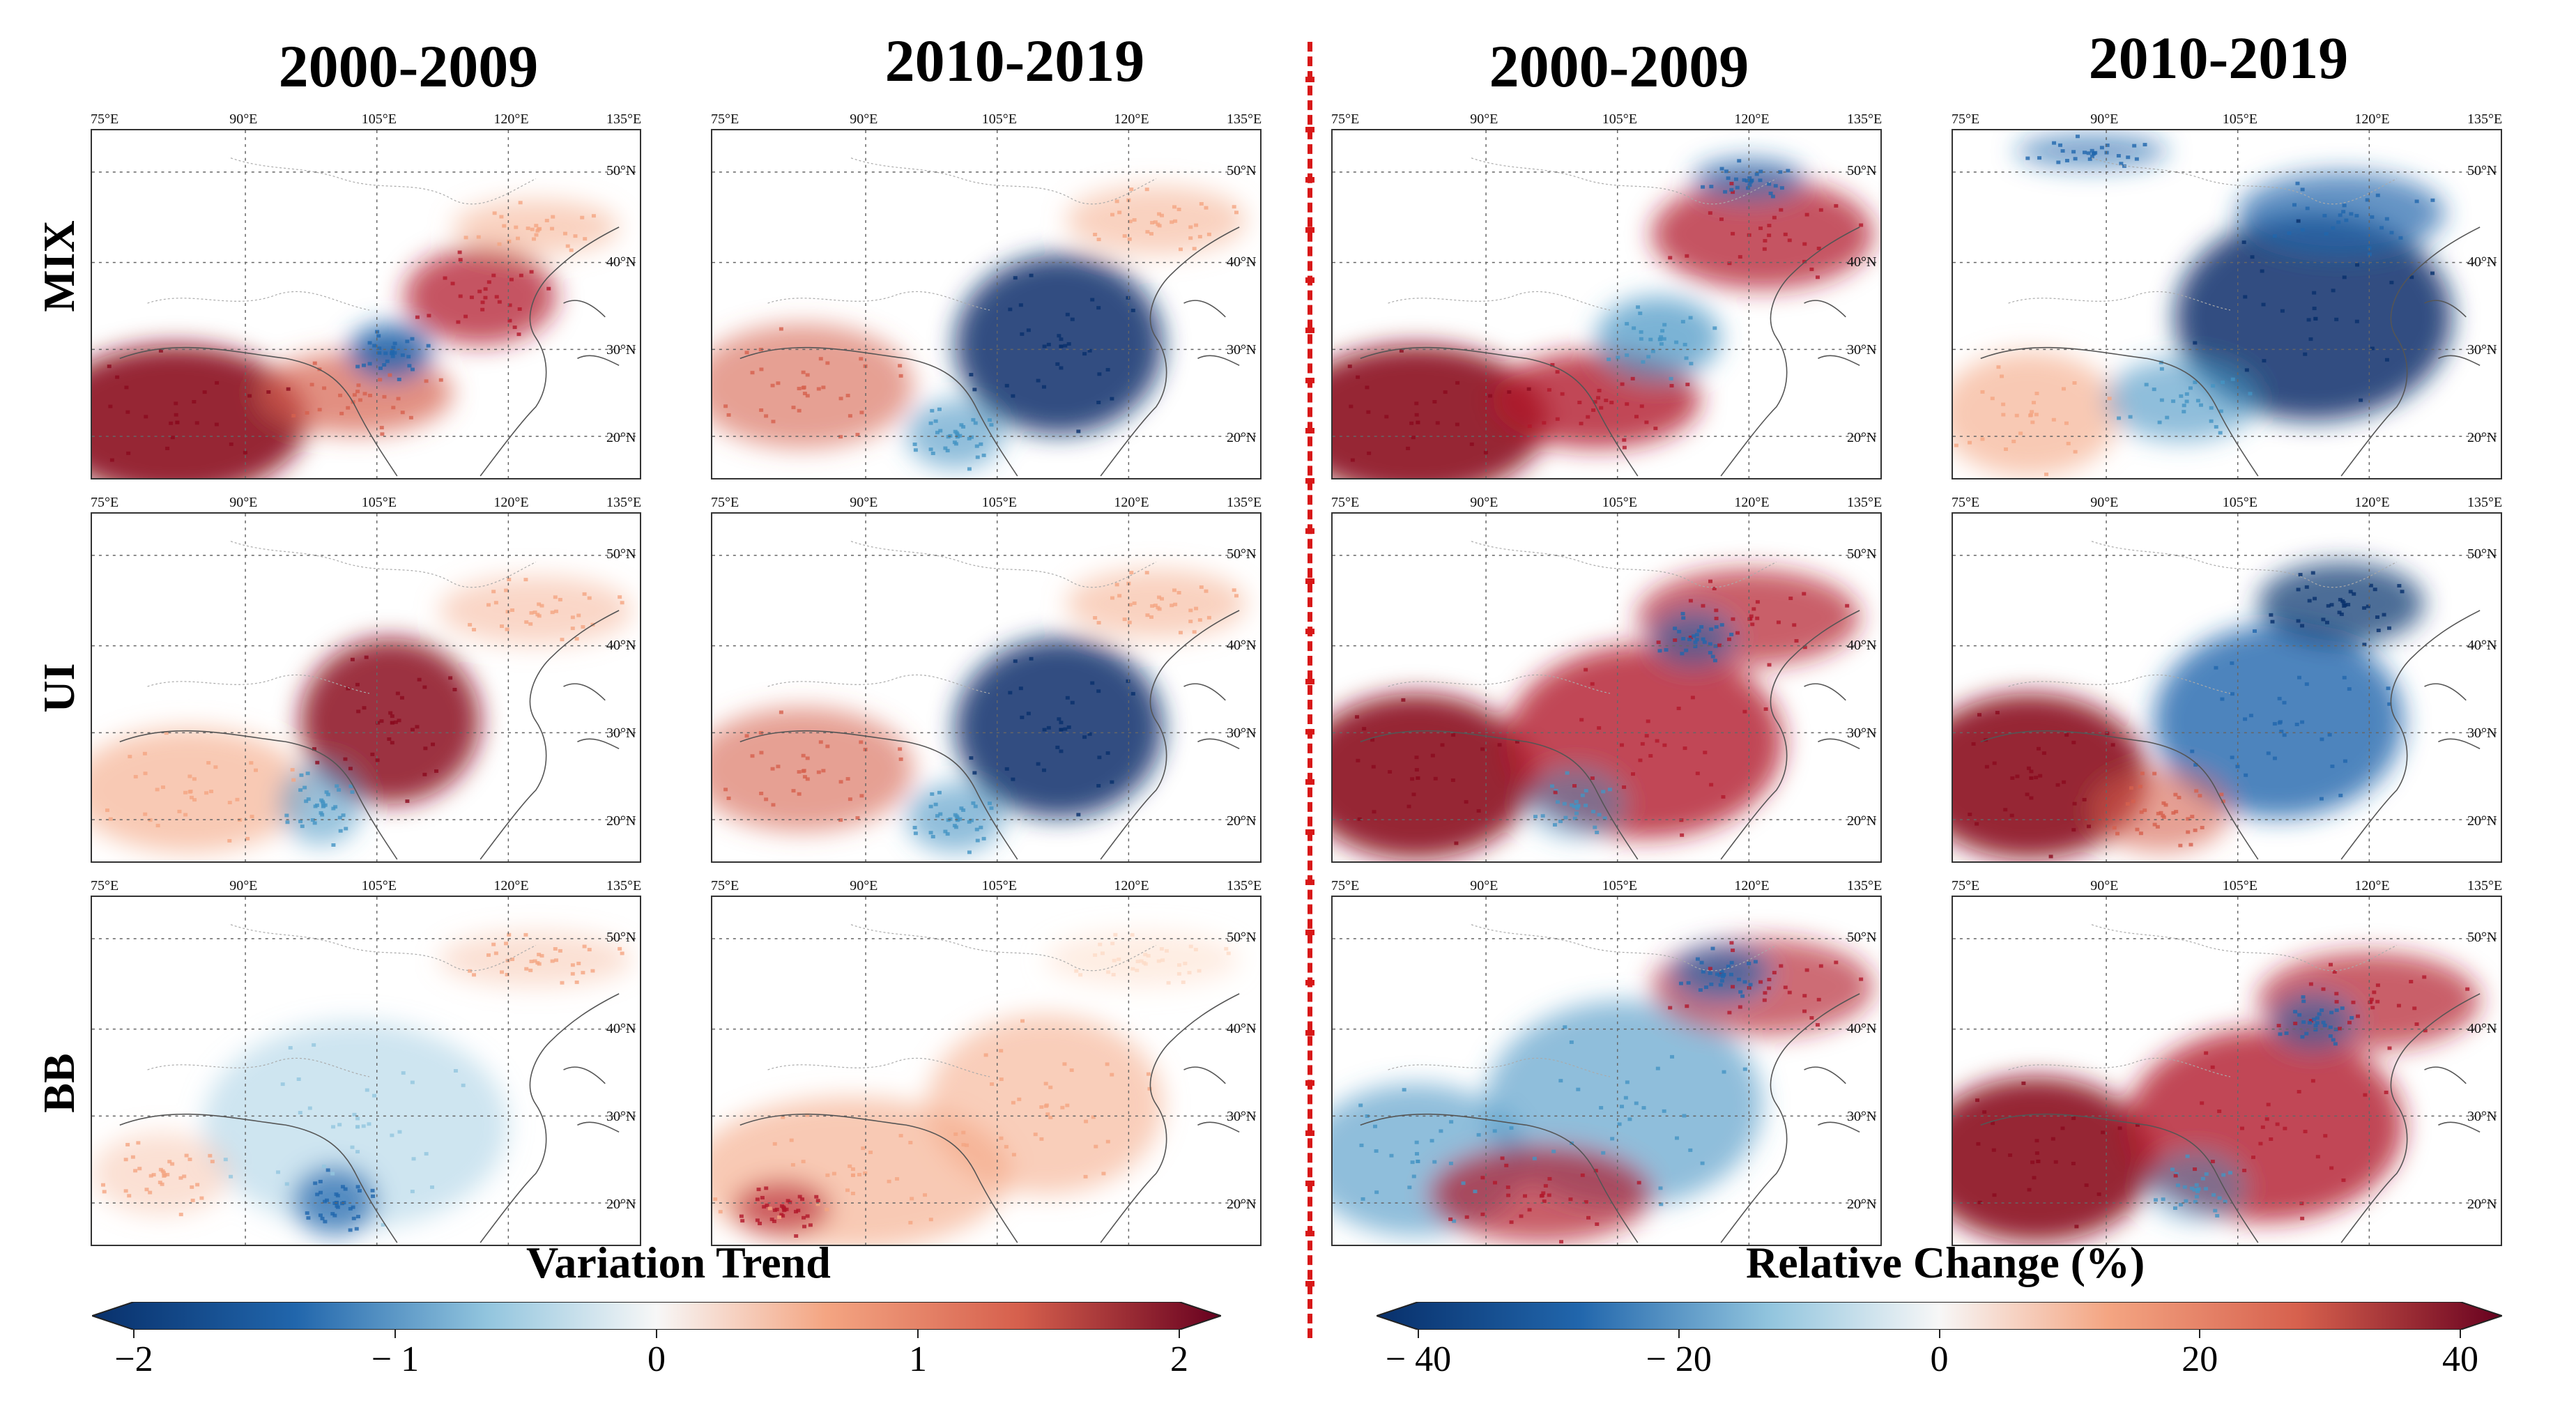 This screenshot has width=2576, height=1405. I want to click on colorbar-tick-label: 20, so click(2200, 1359).